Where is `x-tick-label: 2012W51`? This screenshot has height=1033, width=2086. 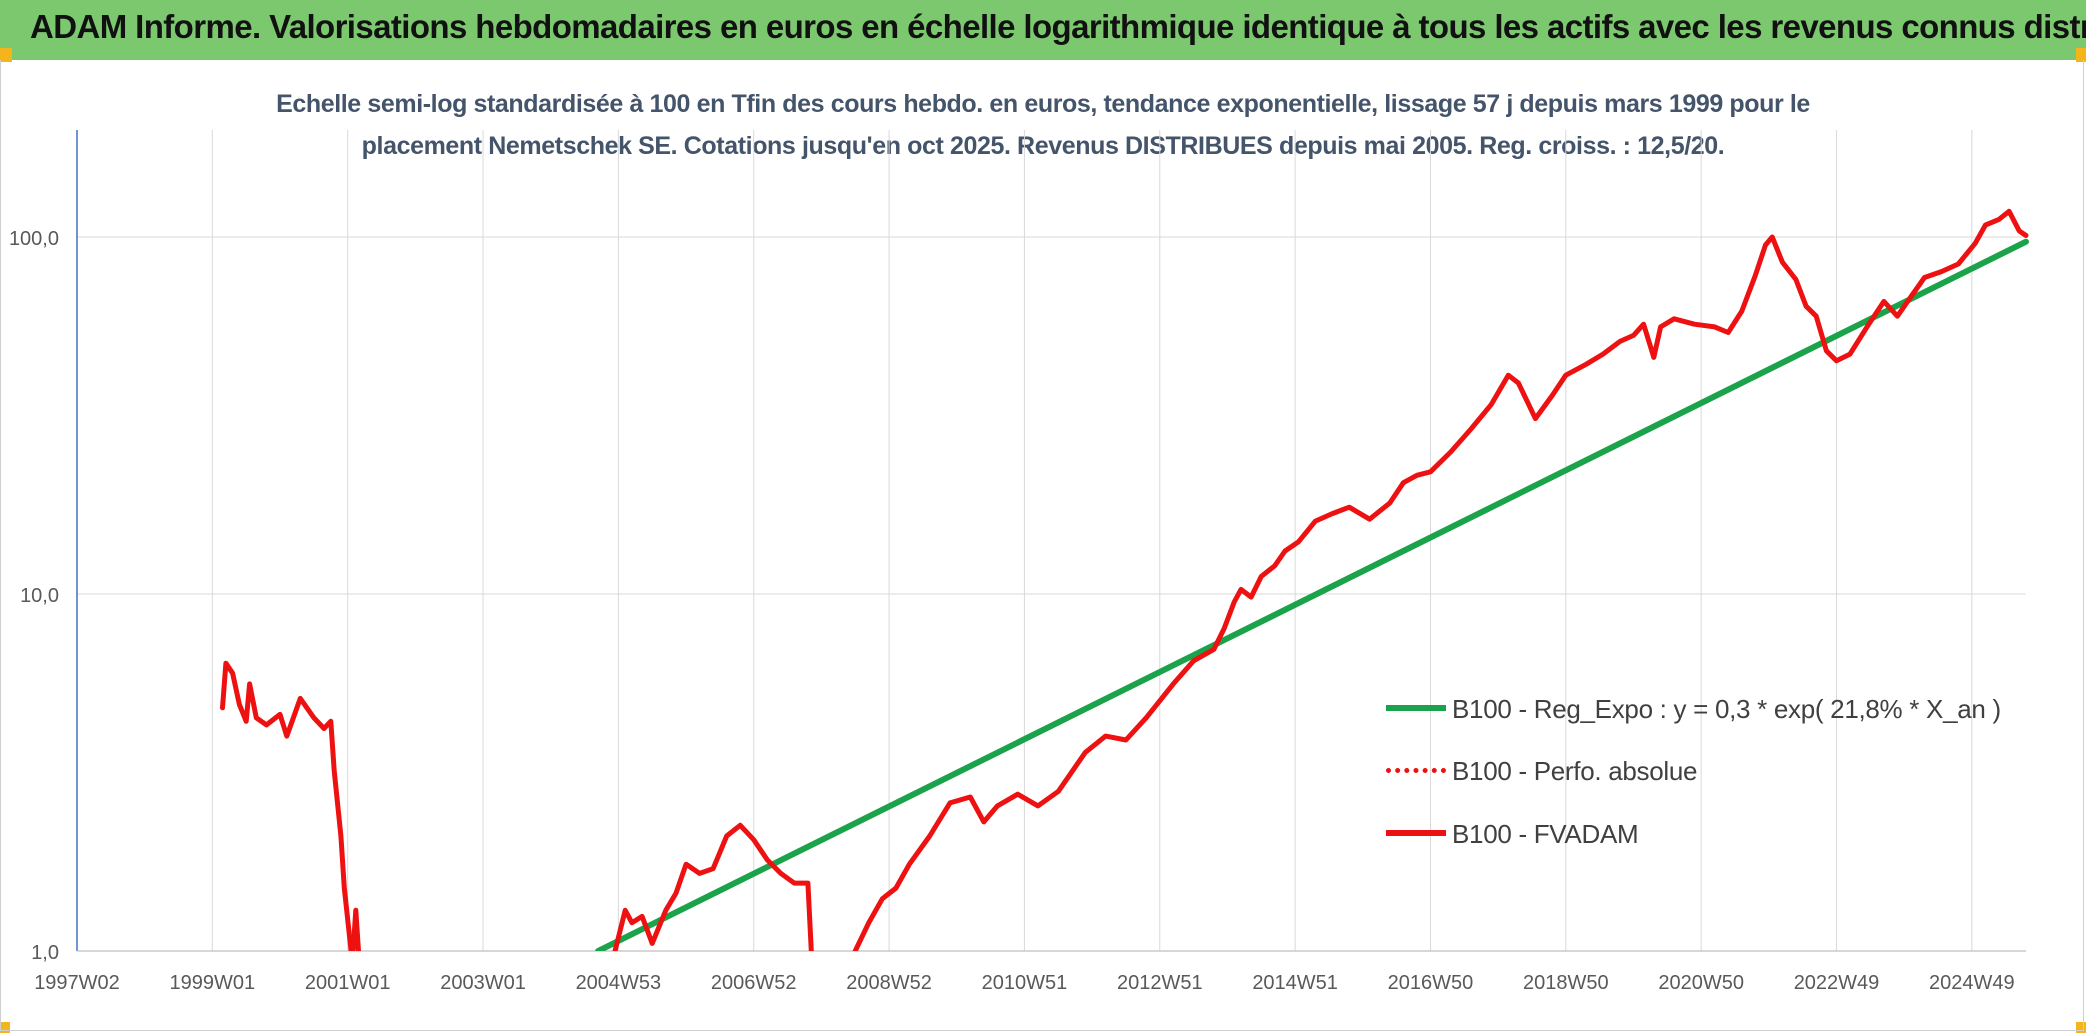 x-tick-label: 2012W51 is located at coordinates (1160, 983).